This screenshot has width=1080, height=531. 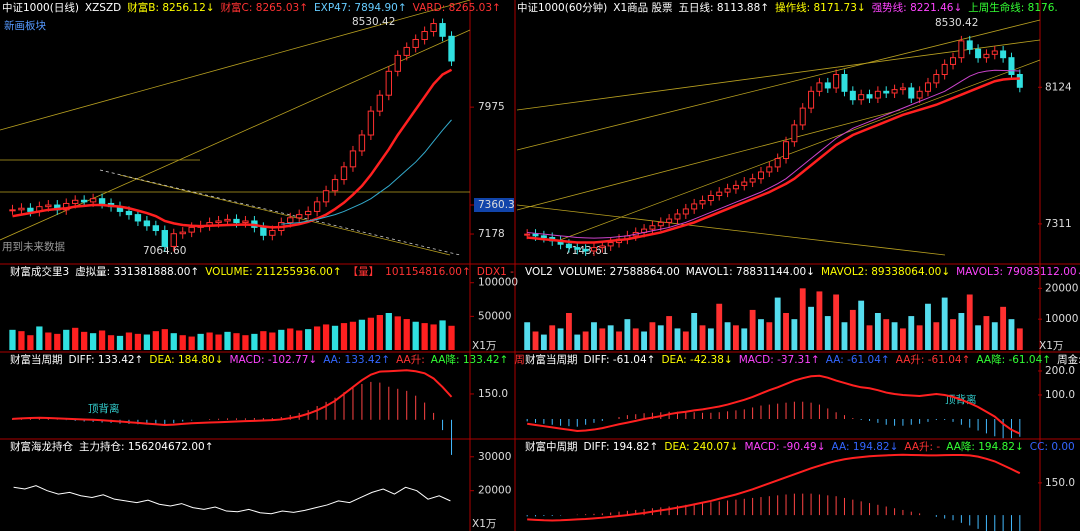 I want to click on panel-header: AA降: 133.42↑, so click(x=470, y=359).